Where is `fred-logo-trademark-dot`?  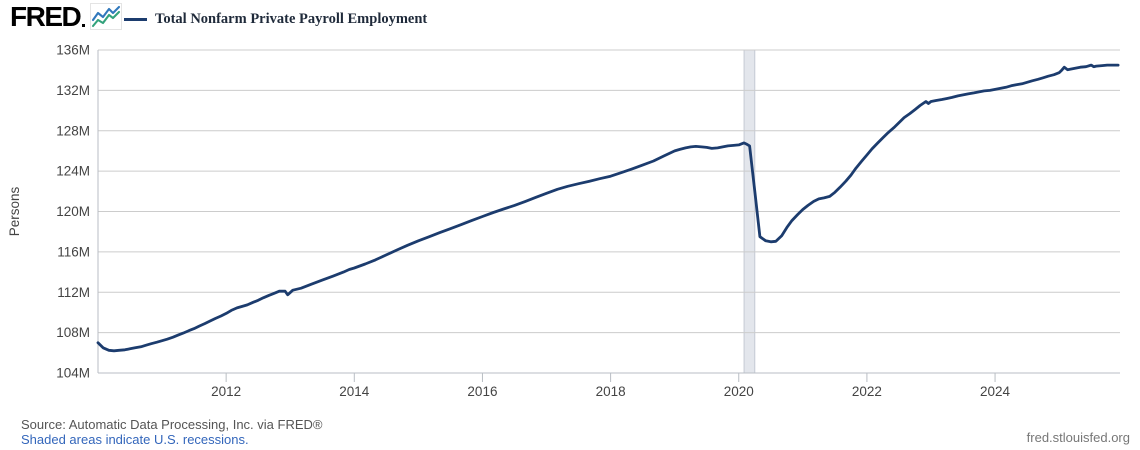 fred-logo-trademark-dot is located at coordinates (84, 25).